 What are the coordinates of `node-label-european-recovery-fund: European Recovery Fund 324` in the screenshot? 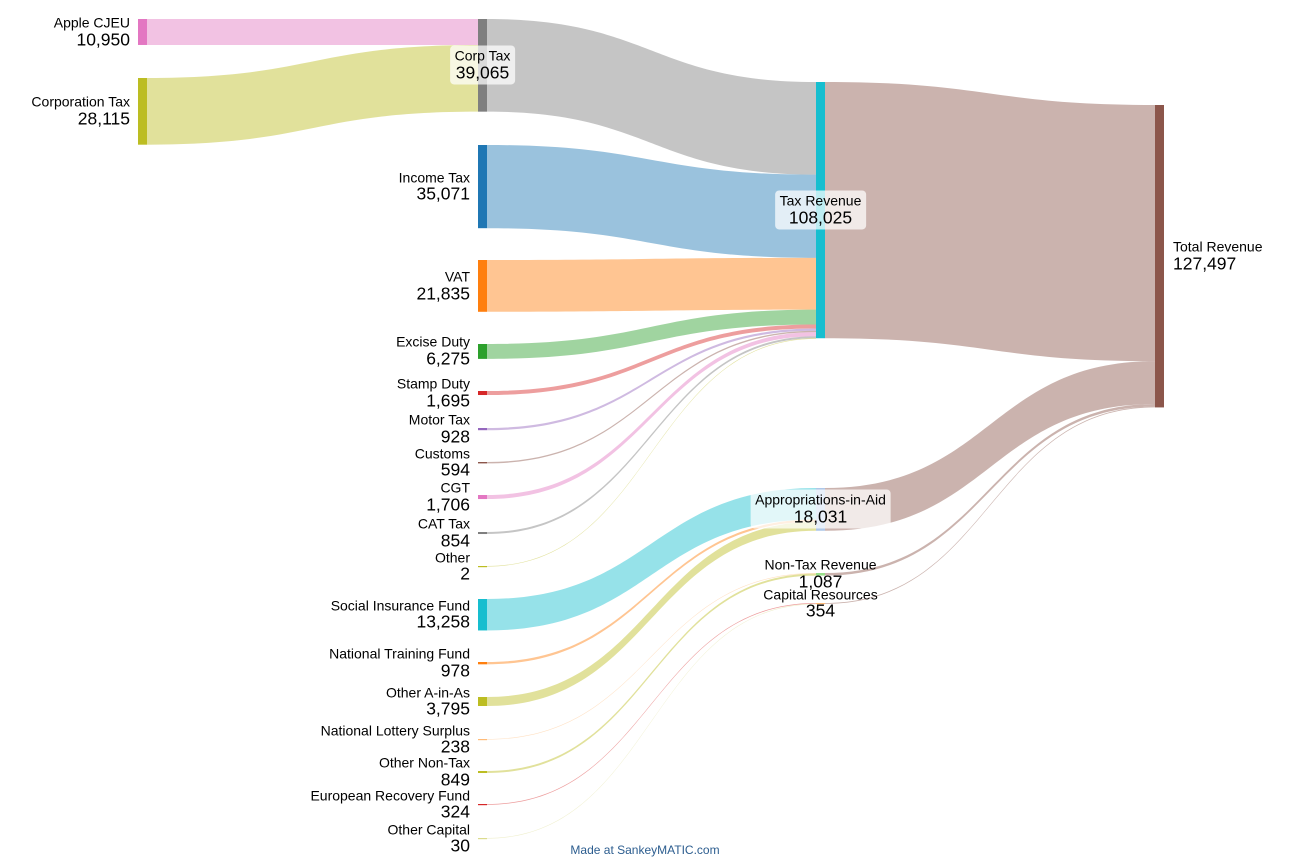 It's located at (390, 804).